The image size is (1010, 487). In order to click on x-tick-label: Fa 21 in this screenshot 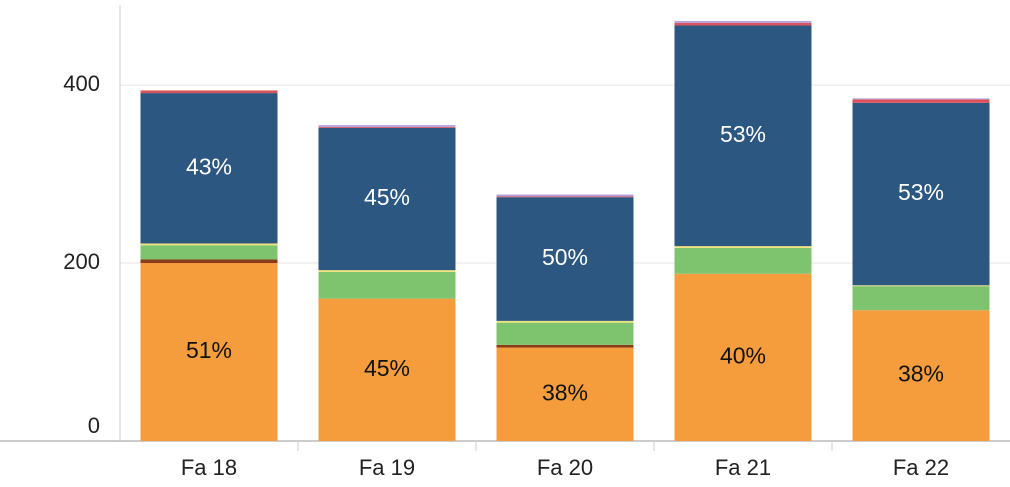, I will do `click(743, 467)`.